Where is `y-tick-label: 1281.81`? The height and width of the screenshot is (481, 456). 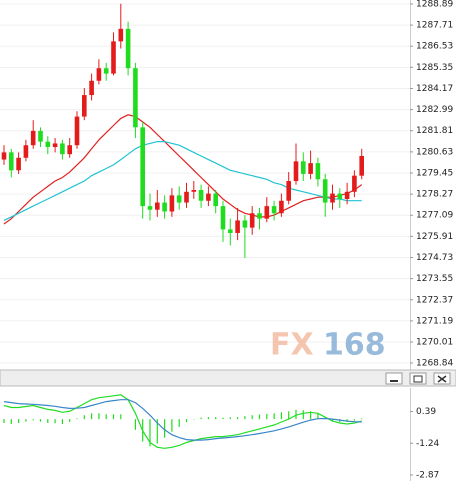
y-tick-label: 1281.81 is located at coordinates (434, 131).